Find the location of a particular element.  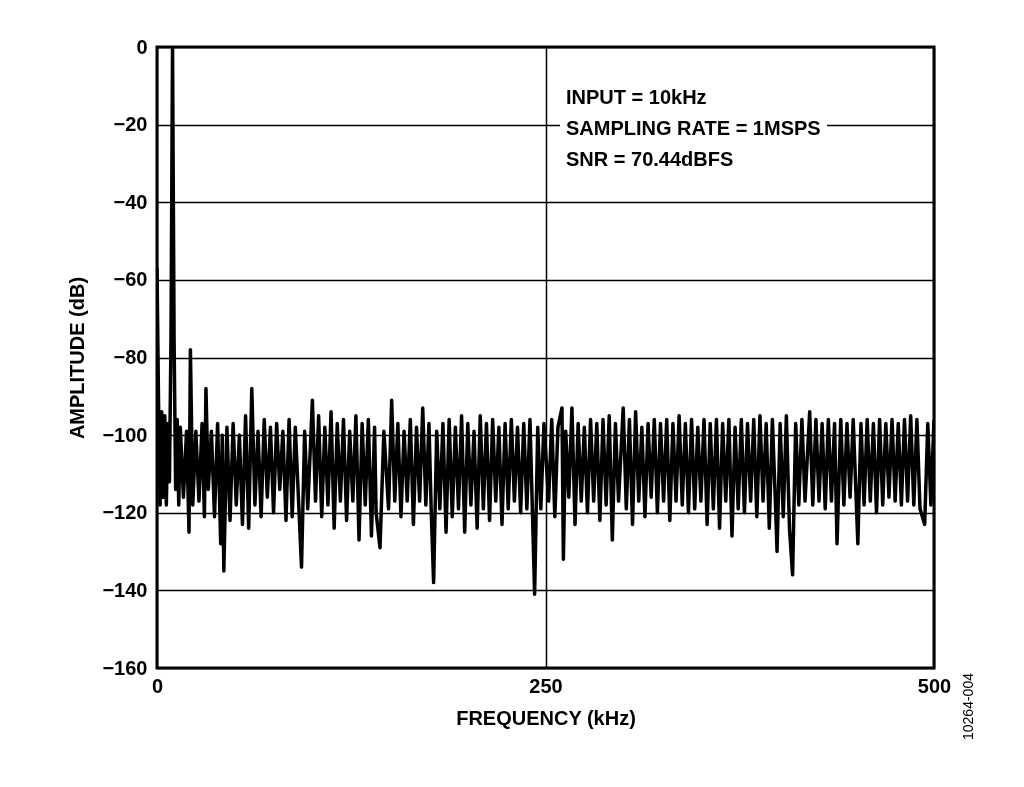

annotation: SNR = 70.44dBFS is located at coordinates (650, 159).